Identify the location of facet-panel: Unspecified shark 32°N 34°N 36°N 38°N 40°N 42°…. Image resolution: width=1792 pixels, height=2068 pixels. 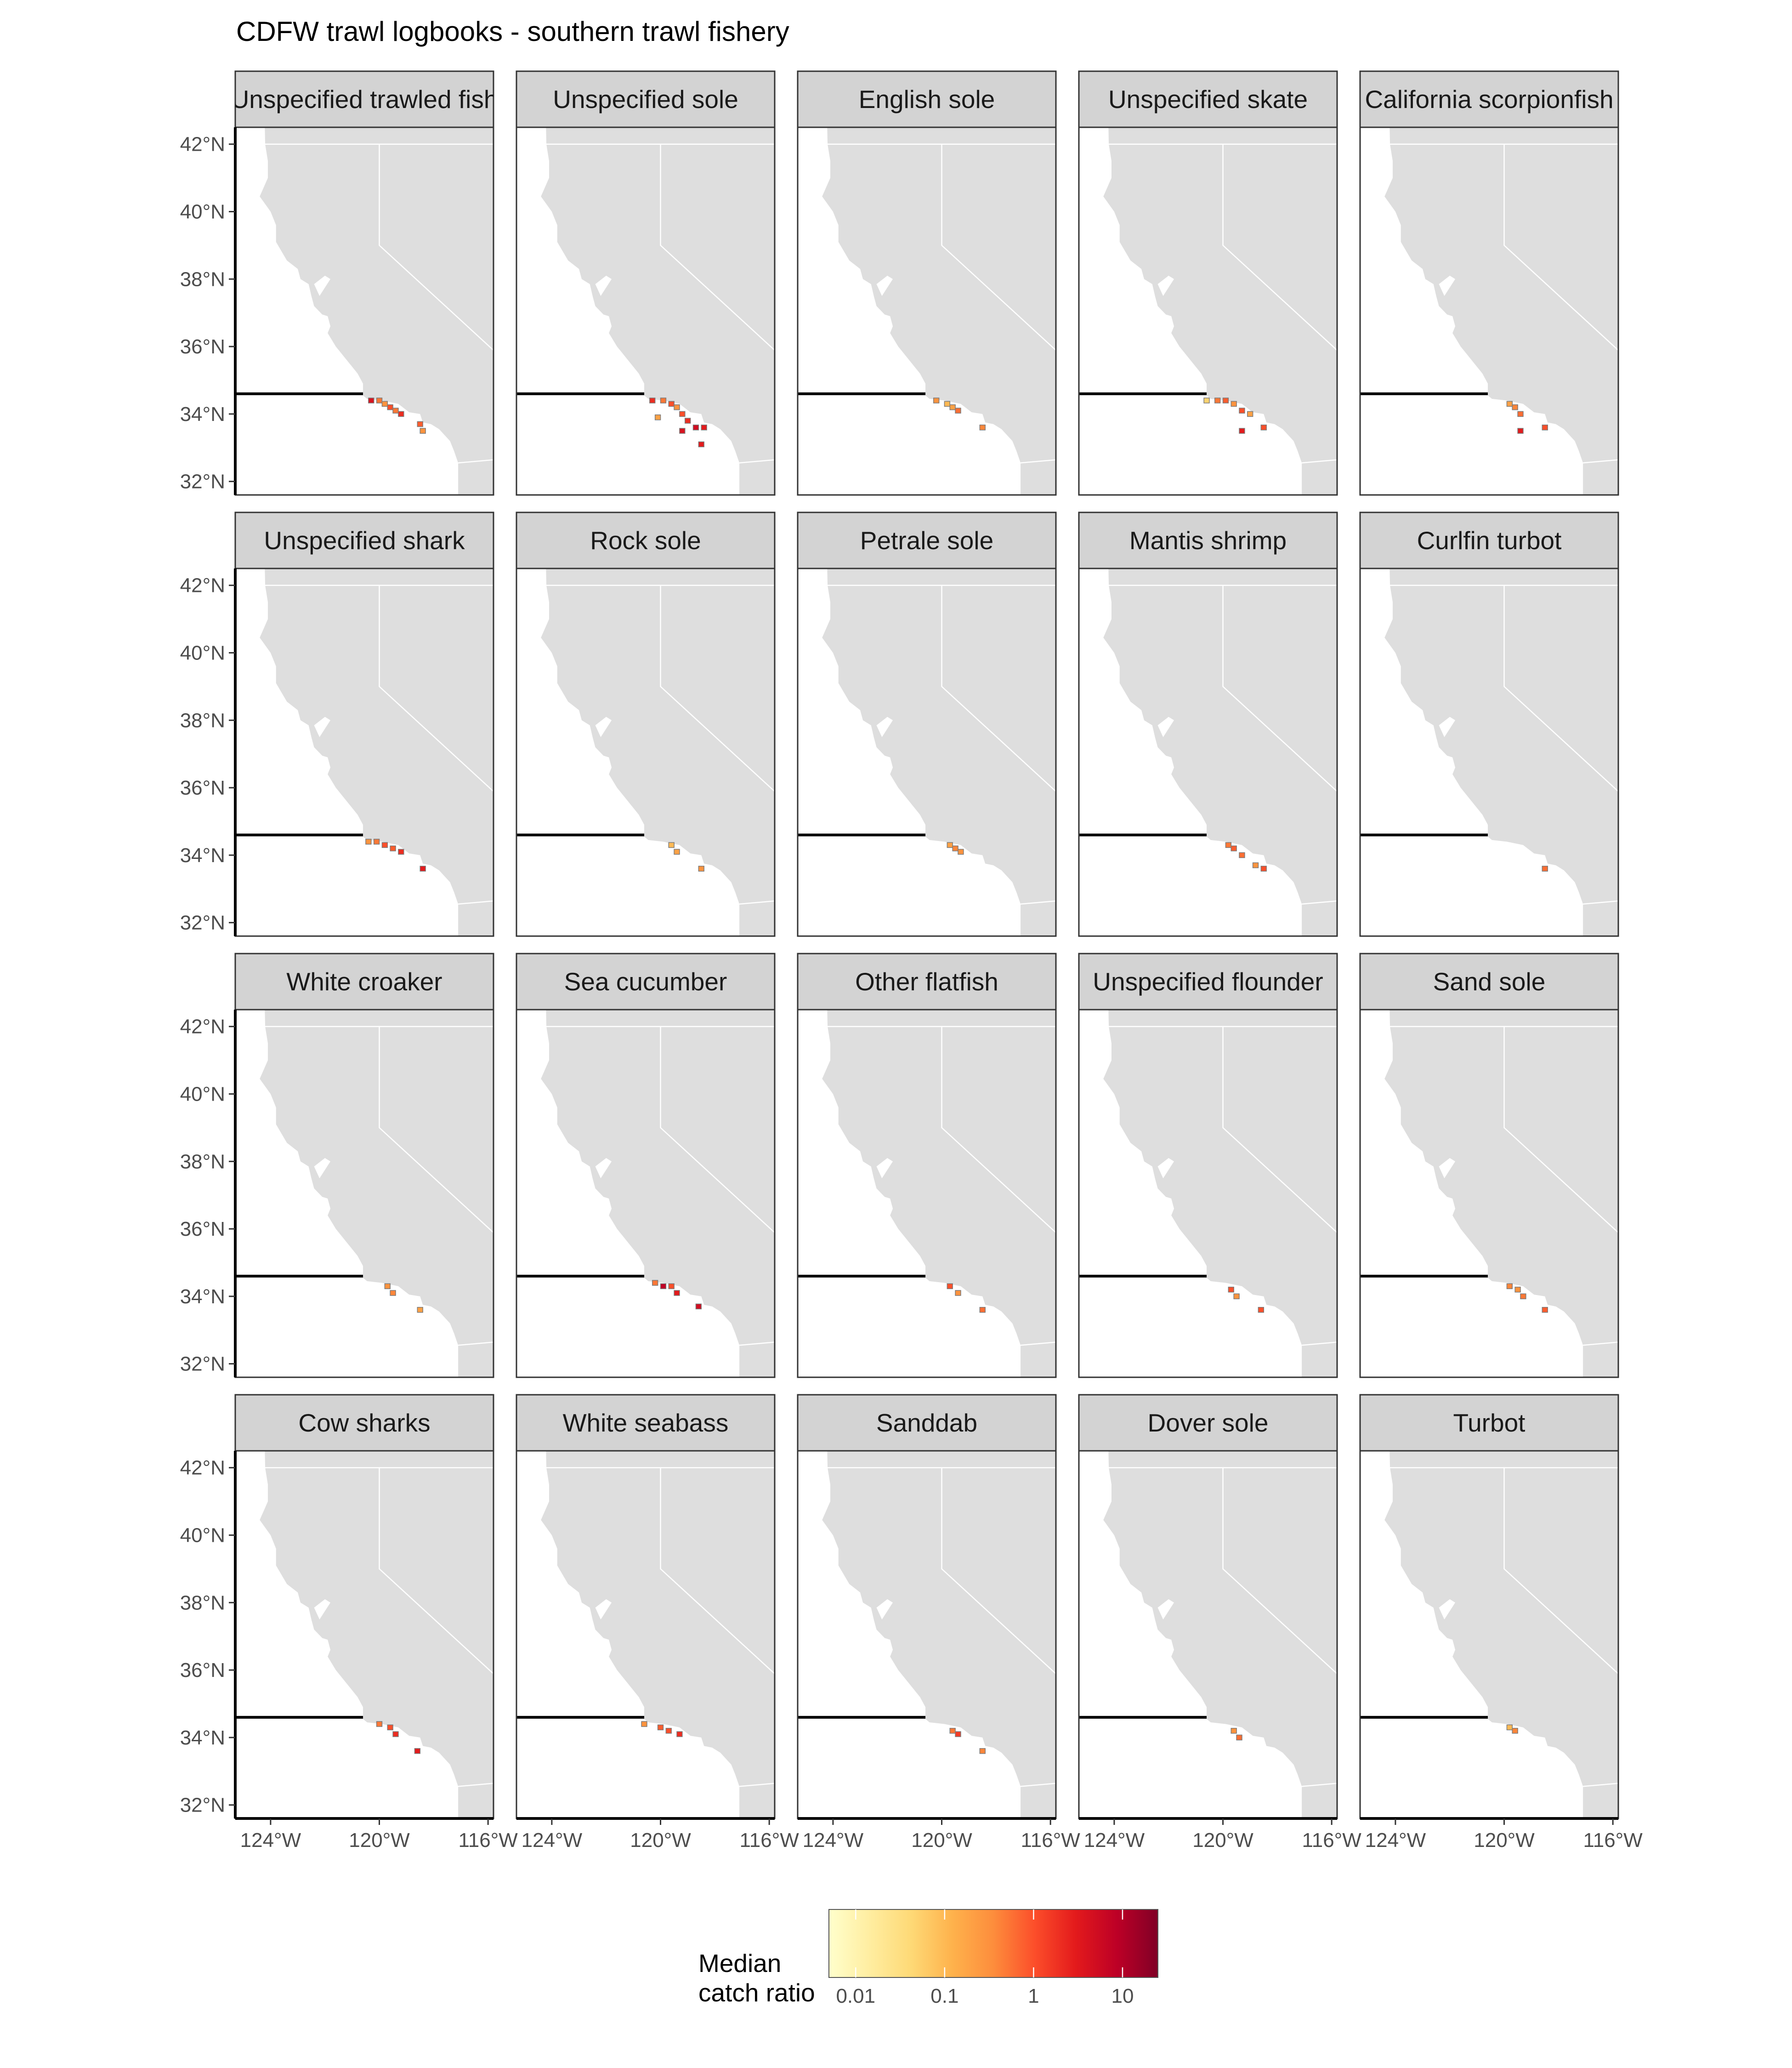
(337, 724).